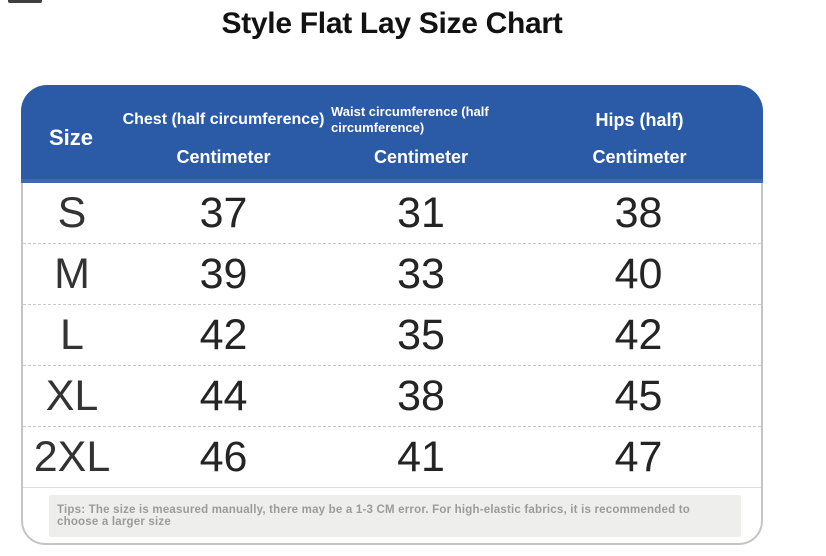  I want to click on waist-value: 31, so click(421, 212).